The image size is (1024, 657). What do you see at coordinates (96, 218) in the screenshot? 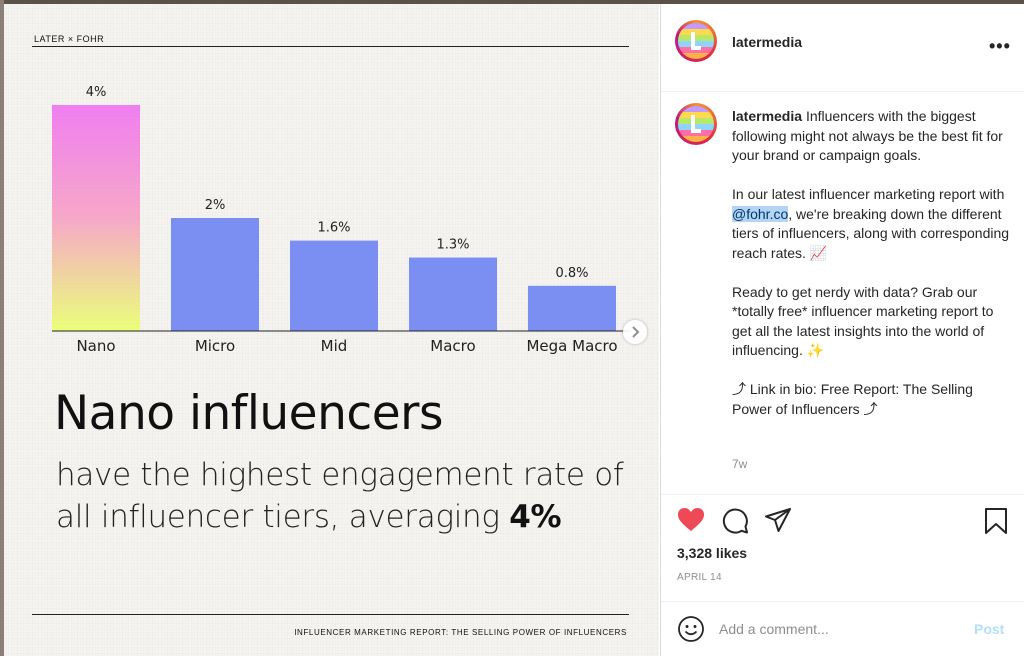
I see `bar-nano` at bounding box center [96, 218].